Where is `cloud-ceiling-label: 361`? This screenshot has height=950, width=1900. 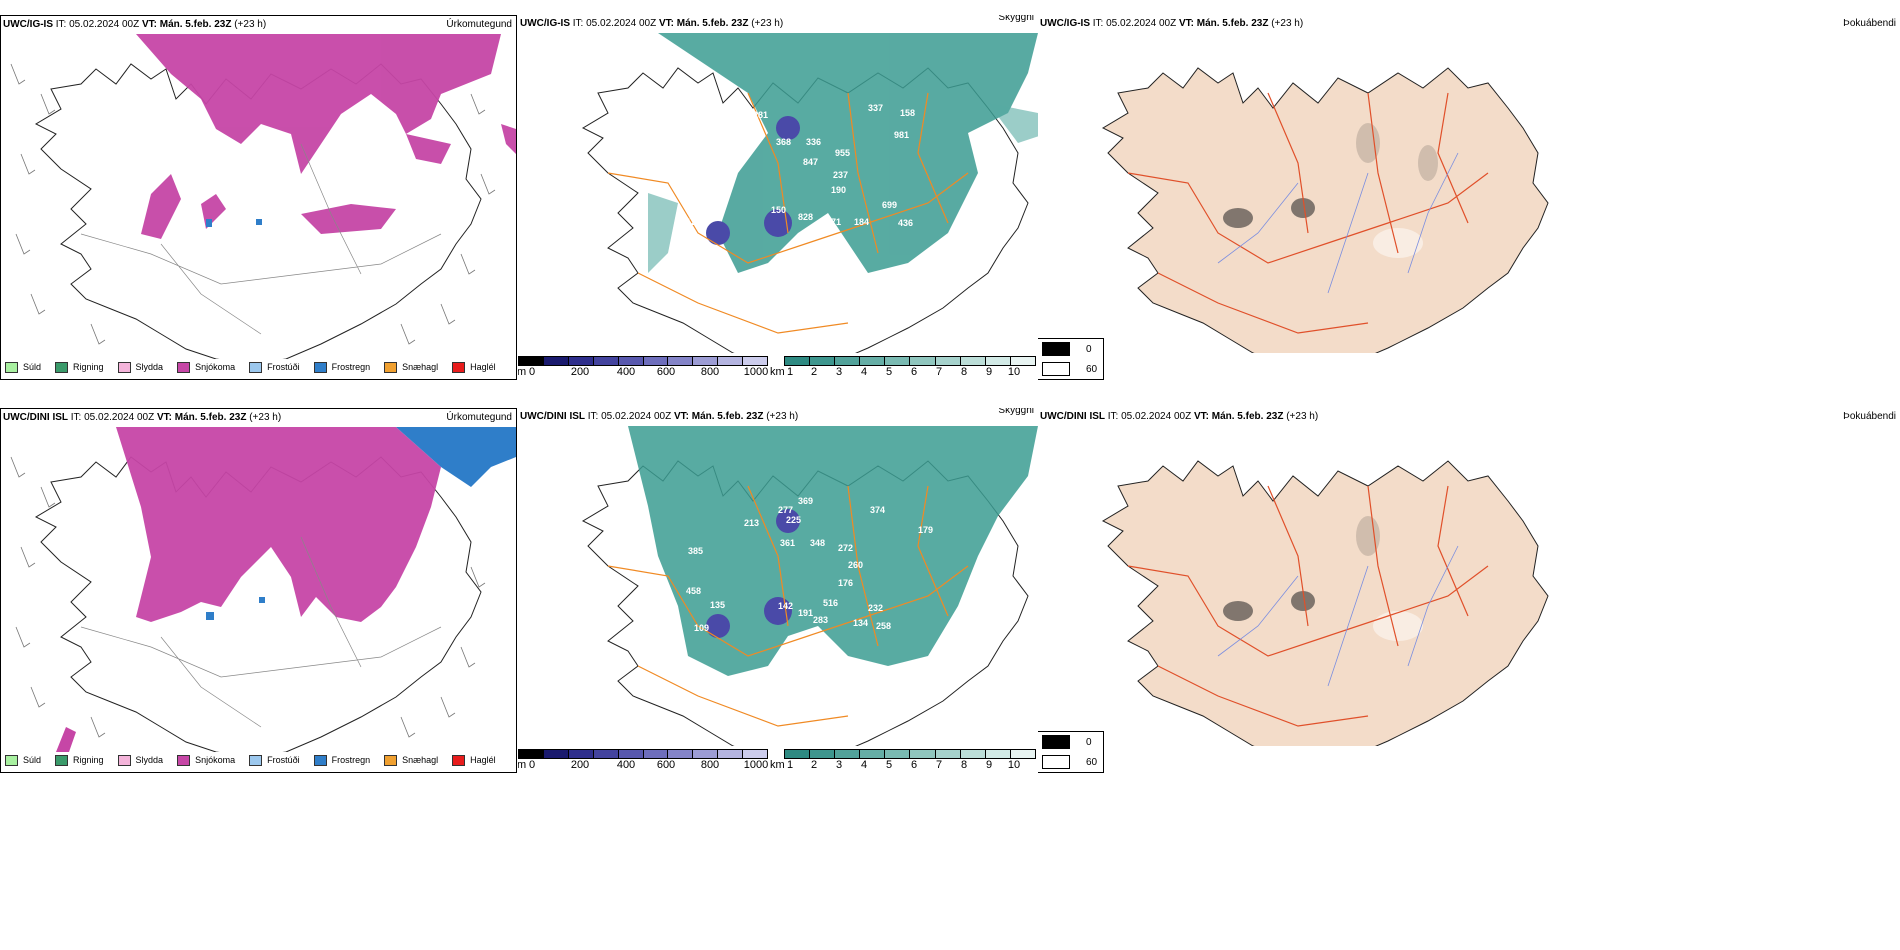
cloud-ceiling-label: 361 is located at coordinates (787, 543).